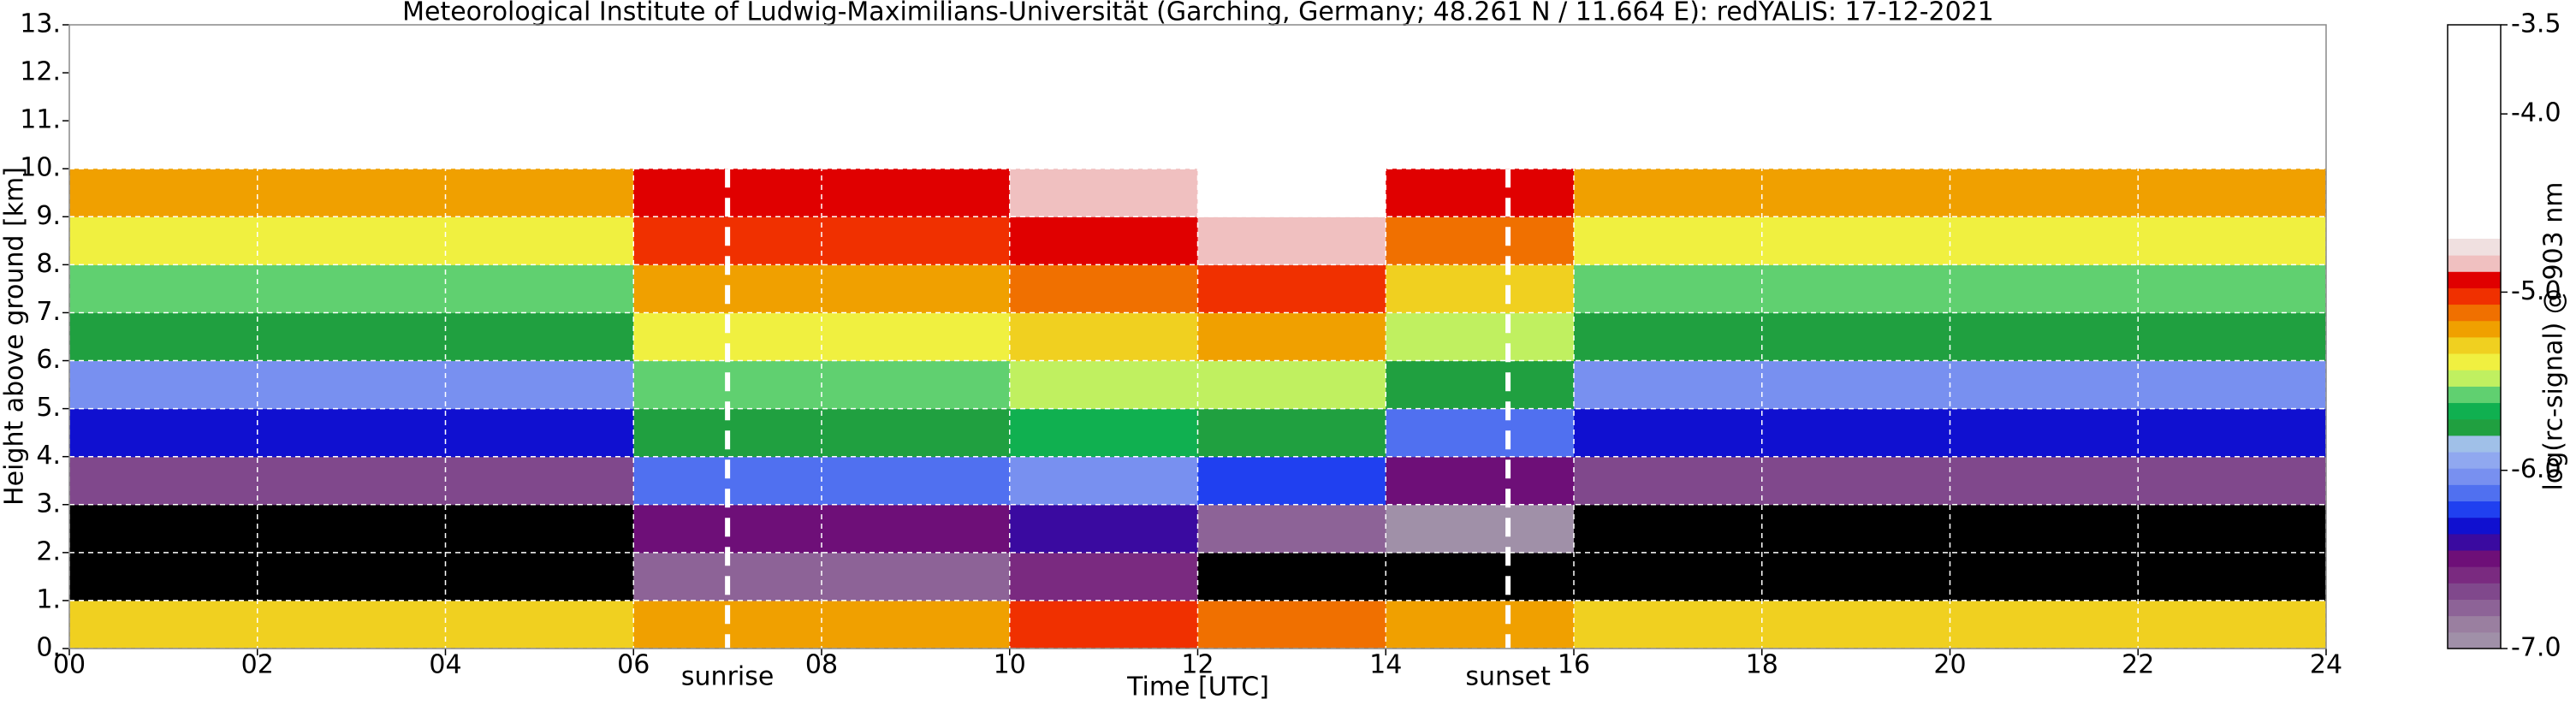  I want to click on colorbar-tick-label: -6.0, so click(2536, 469).